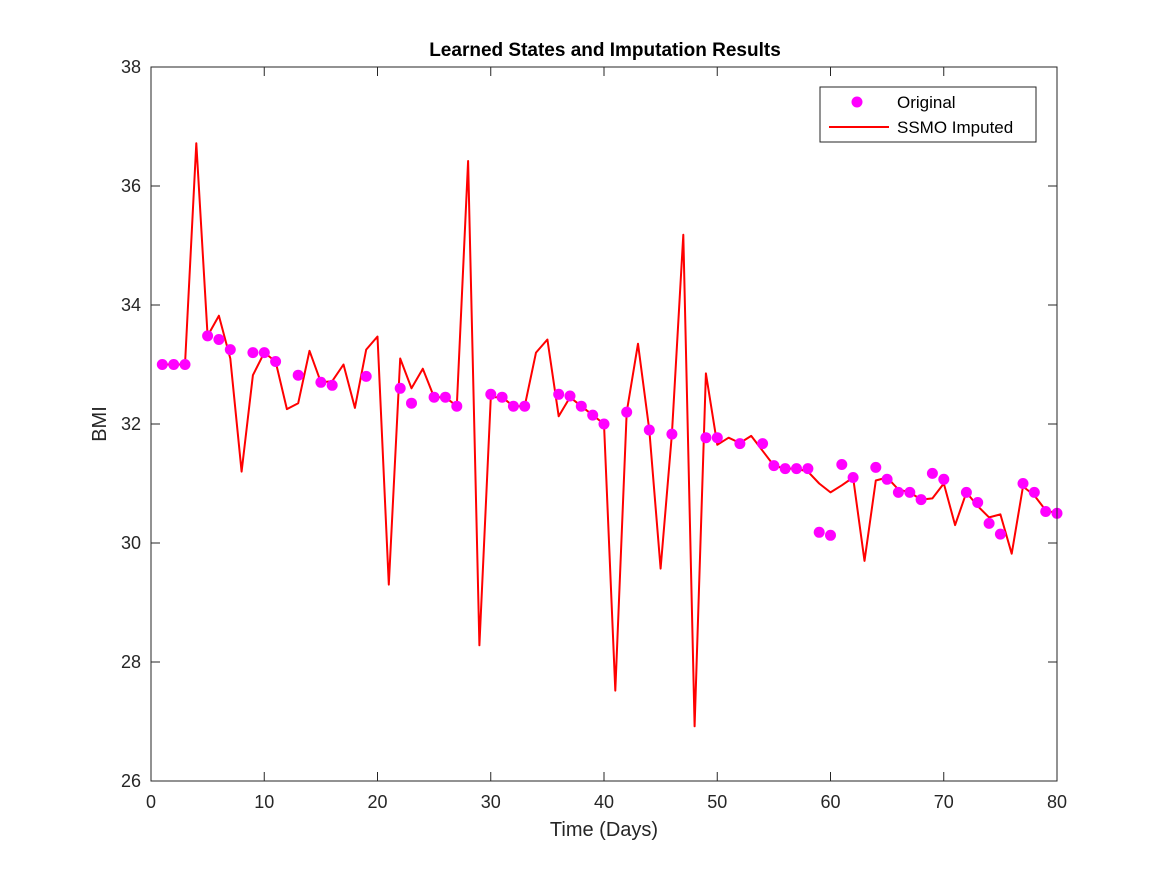  I want to click on y-axis-label: BMI, so click(100, 424).